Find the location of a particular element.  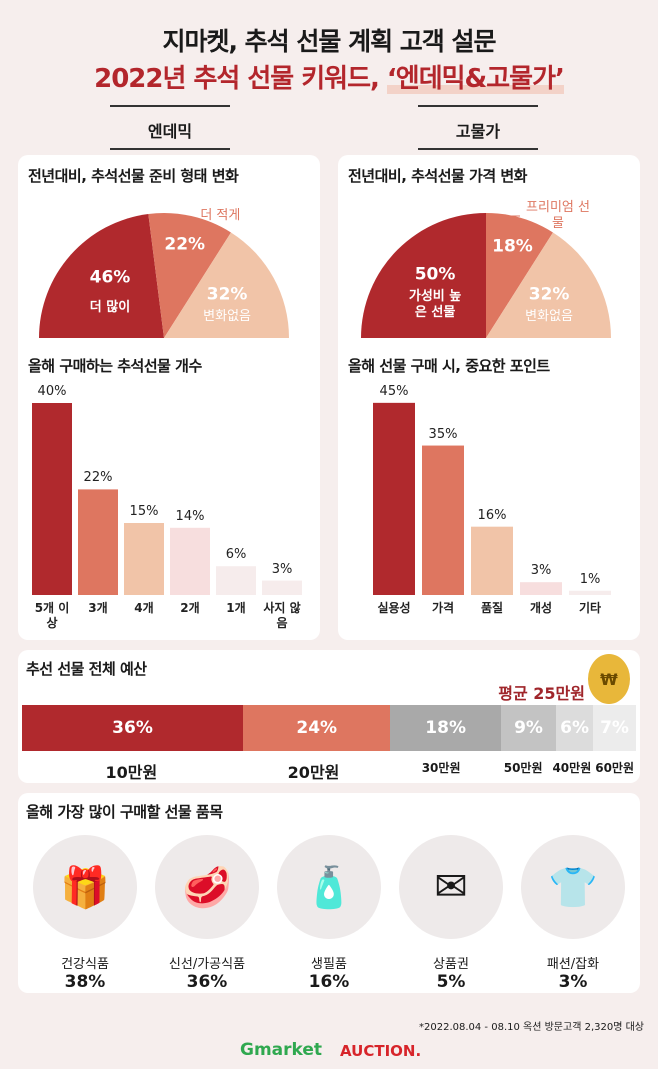

pie-title: 전년대비, 추석선물 준비 형태 변화 is located at coordinates (133, 176).